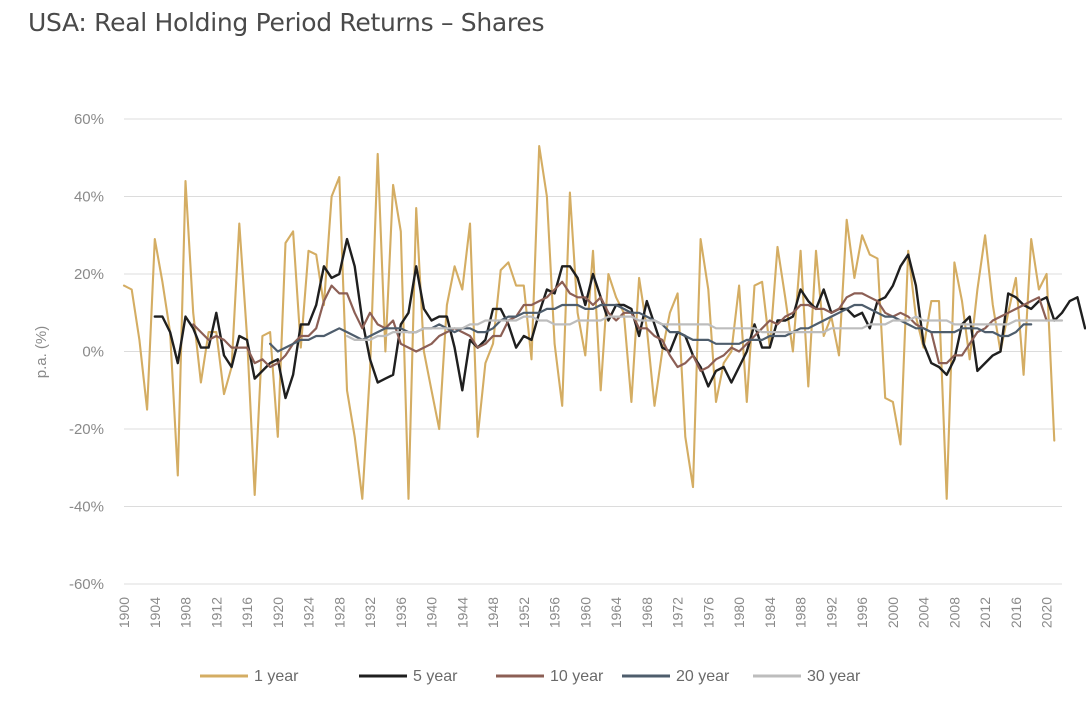 Image resolution: width=1086 pixels, height=709 pixels. I want to click on y-tick-label: 20%, so click(89, 274).